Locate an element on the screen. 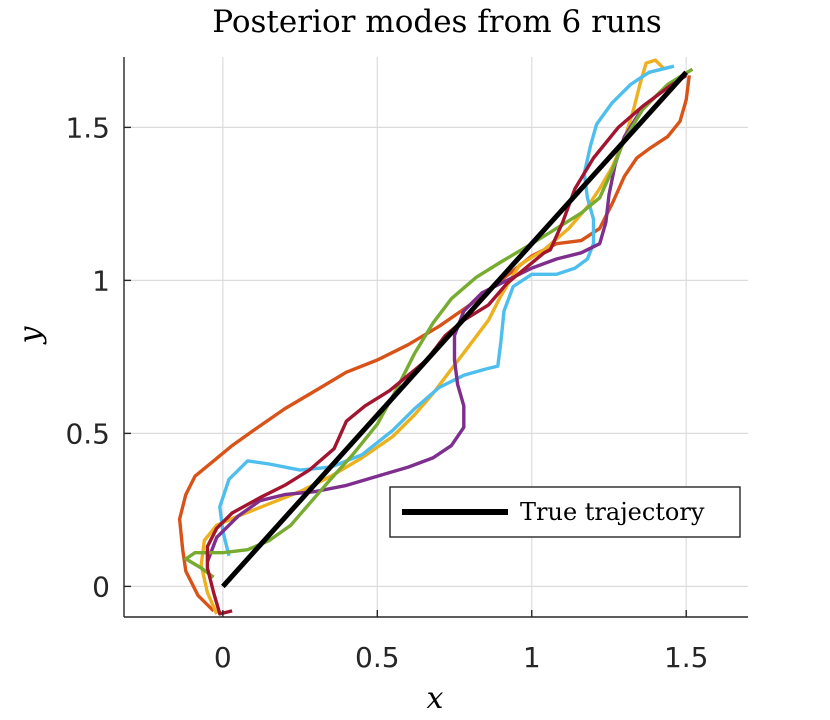 The width and height of the screenshot is (830, 720). y-axis-label: y is located at coordinates (30, 335).